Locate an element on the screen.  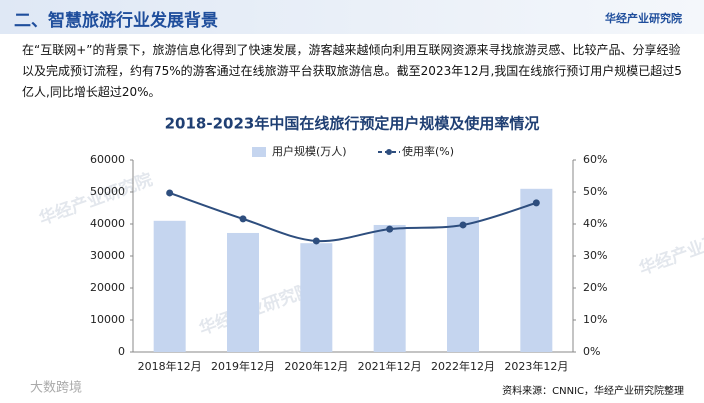
y-tick-label: 60000 is located at coordinates (107, 159).